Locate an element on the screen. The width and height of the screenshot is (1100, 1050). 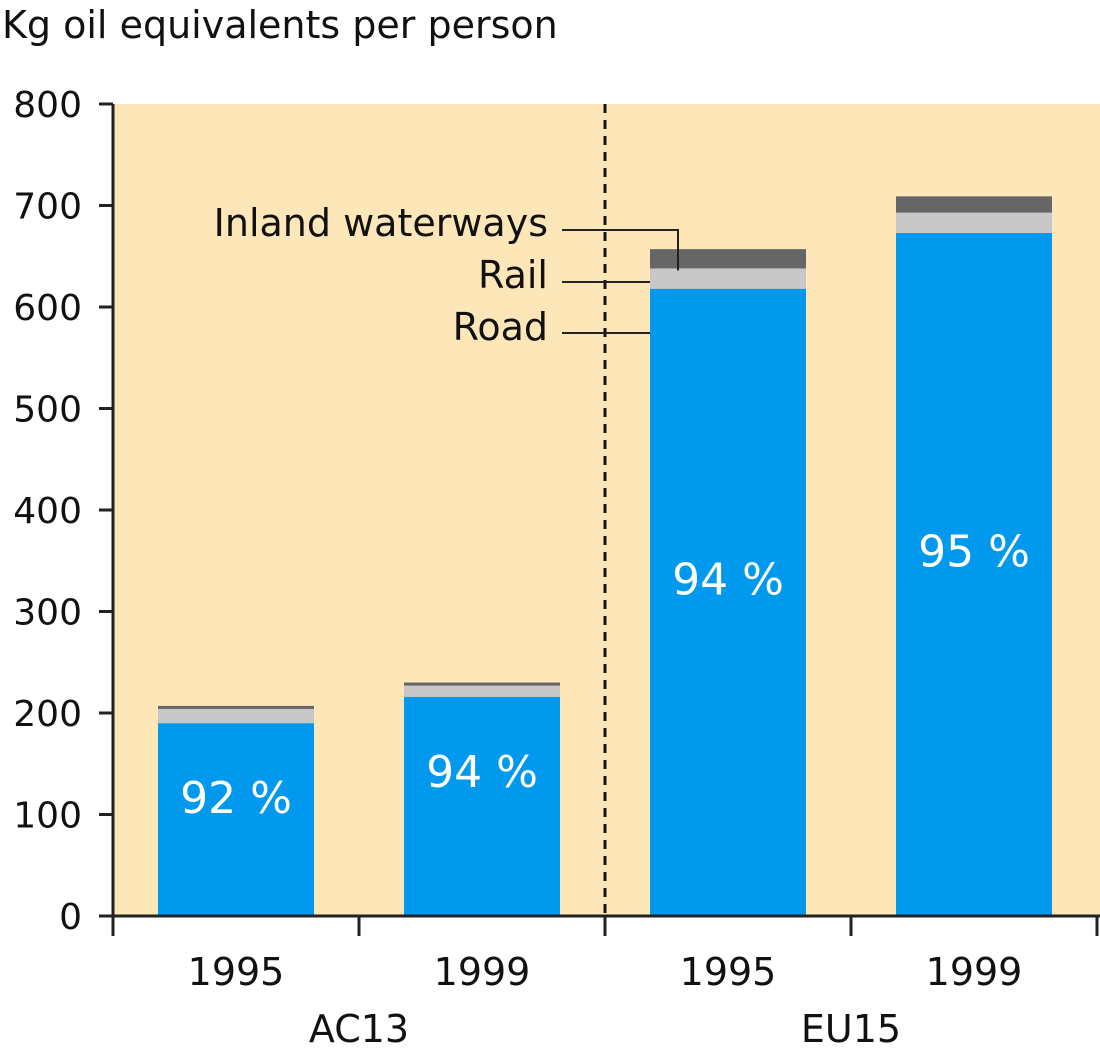
y-tick-label: 100 is located at coordinates (47, 816).